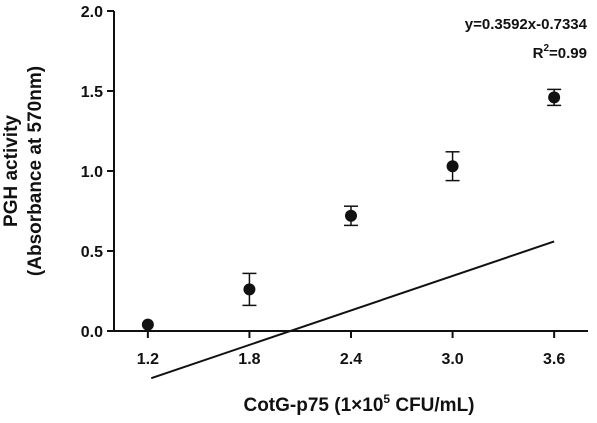  What do you see at coordinates (148, 359) in the screenshot?
I see `x-tick-label: 1.2` at bounding box center [148, 359].